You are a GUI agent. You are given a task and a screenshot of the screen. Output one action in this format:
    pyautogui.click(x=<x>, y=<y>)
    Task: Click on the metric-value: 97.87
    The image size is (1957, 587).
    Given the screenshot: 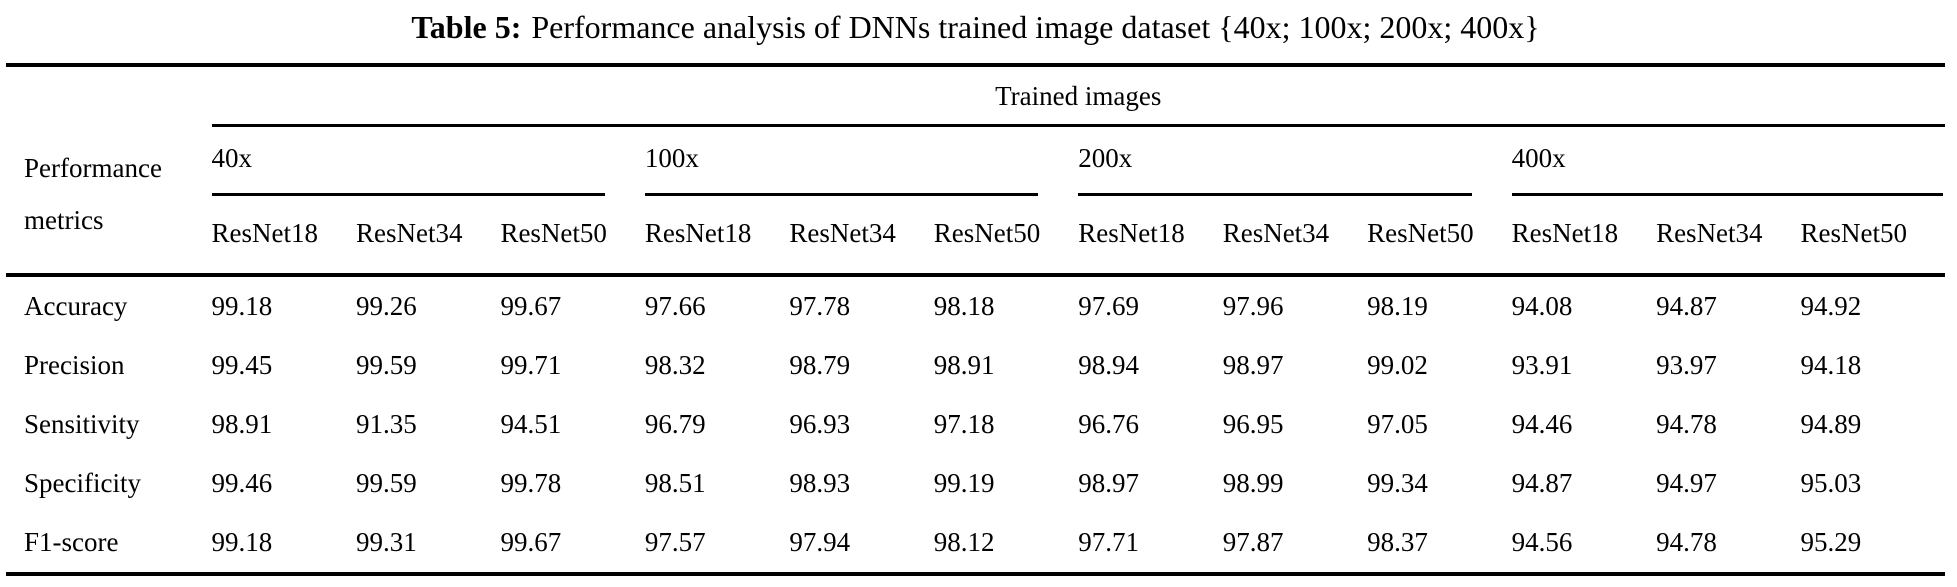 What is the action you would take?
    pyautogui.click(x=1253, y=542)
    